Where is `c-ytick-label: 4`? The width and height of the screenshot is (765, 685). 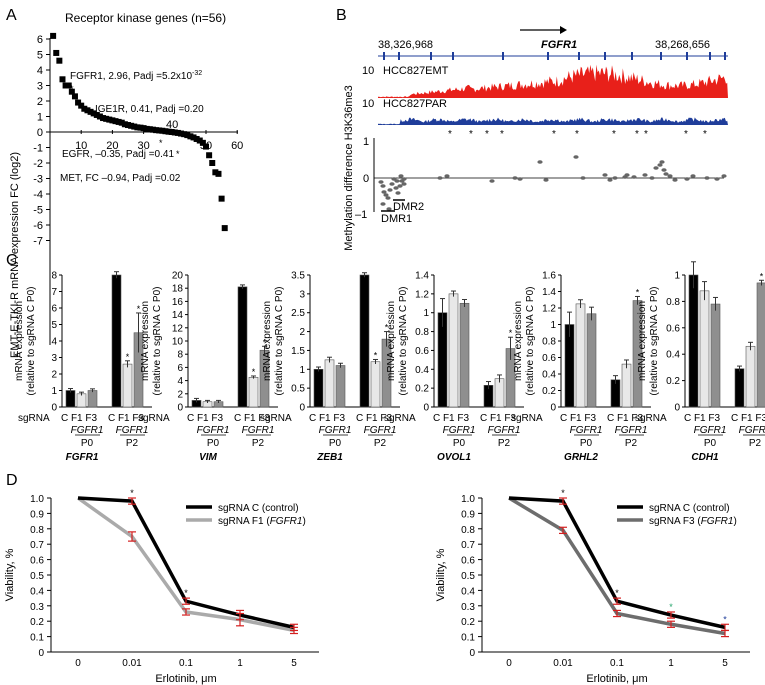
c-ytick-label: 4 is located at coordinates (54, 342).